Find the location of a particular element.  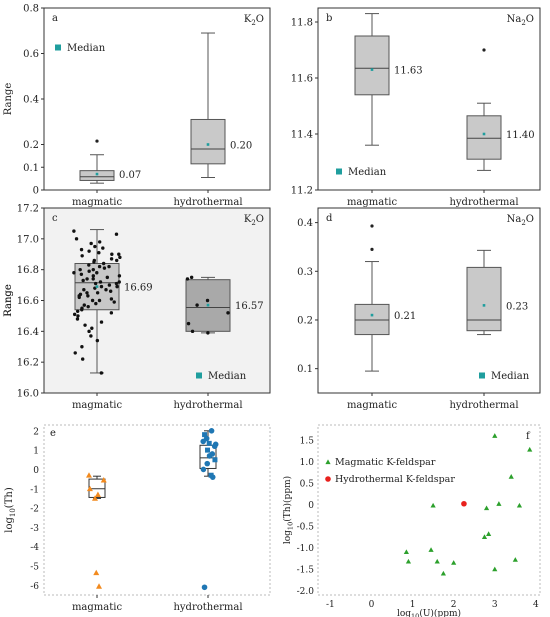

y-tick-label: 0.4 is located at coordinates (305, 223).